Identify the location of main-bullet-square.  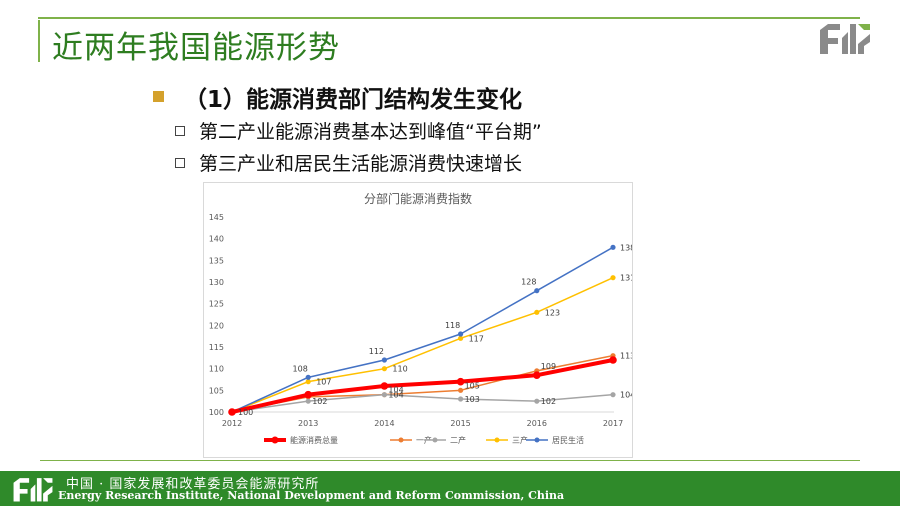
(158, 96).